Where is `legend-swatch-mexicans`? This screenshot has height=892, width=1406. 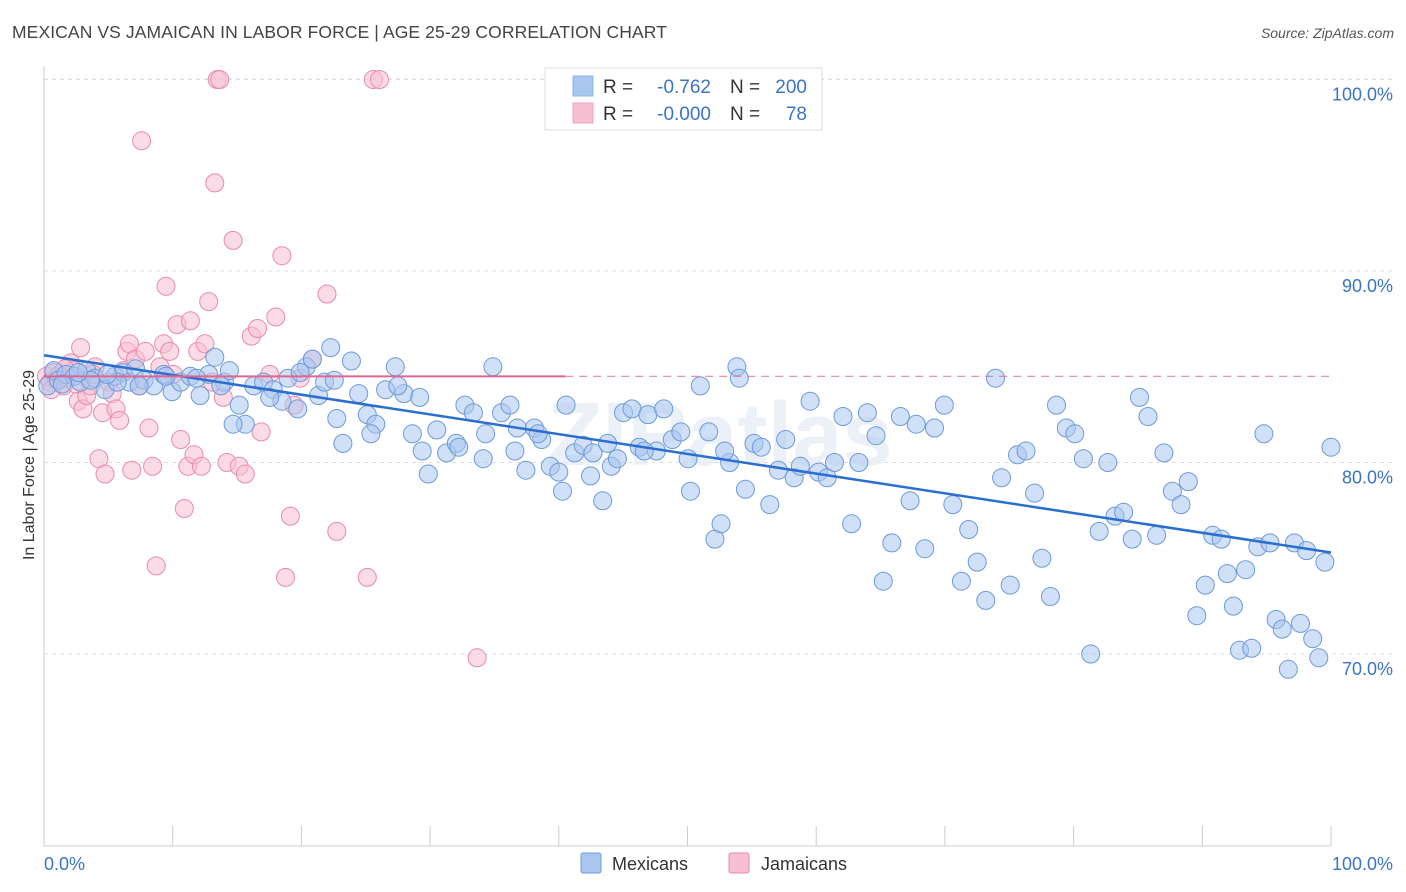 legend-swatch-mexicans is located at coordinates (583, 86).